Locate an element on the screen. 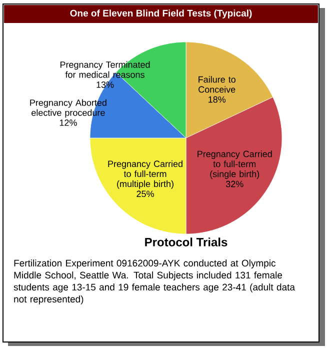 The height and width of the screenshot is (348, 327). slice-label: Failure to Conceive is located at coordinates (217, 84).